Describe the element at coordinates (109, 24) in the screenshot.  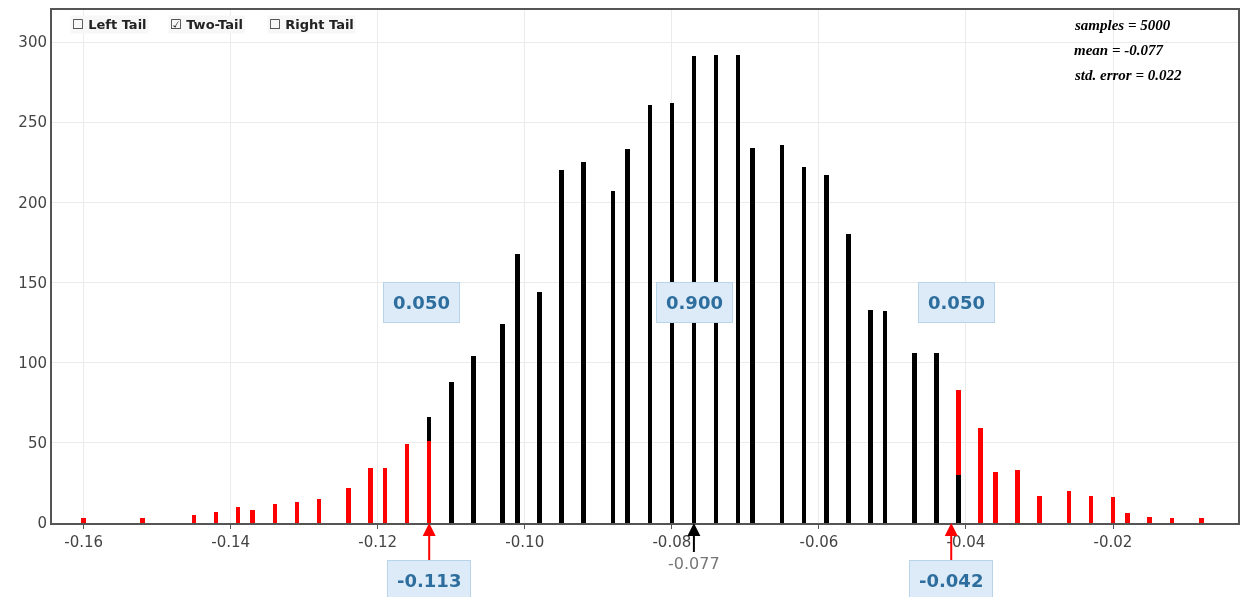
I see `annotation: ☐ Left Tail` at that location.